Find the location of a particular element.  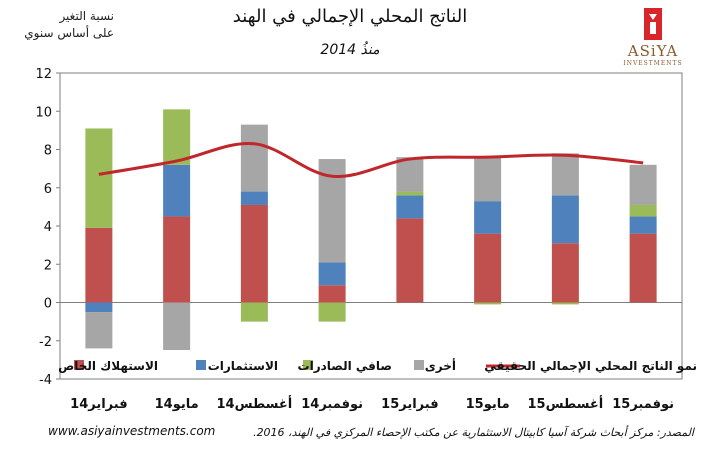

asiya-logo-icon is located at coordinates (653, 24).